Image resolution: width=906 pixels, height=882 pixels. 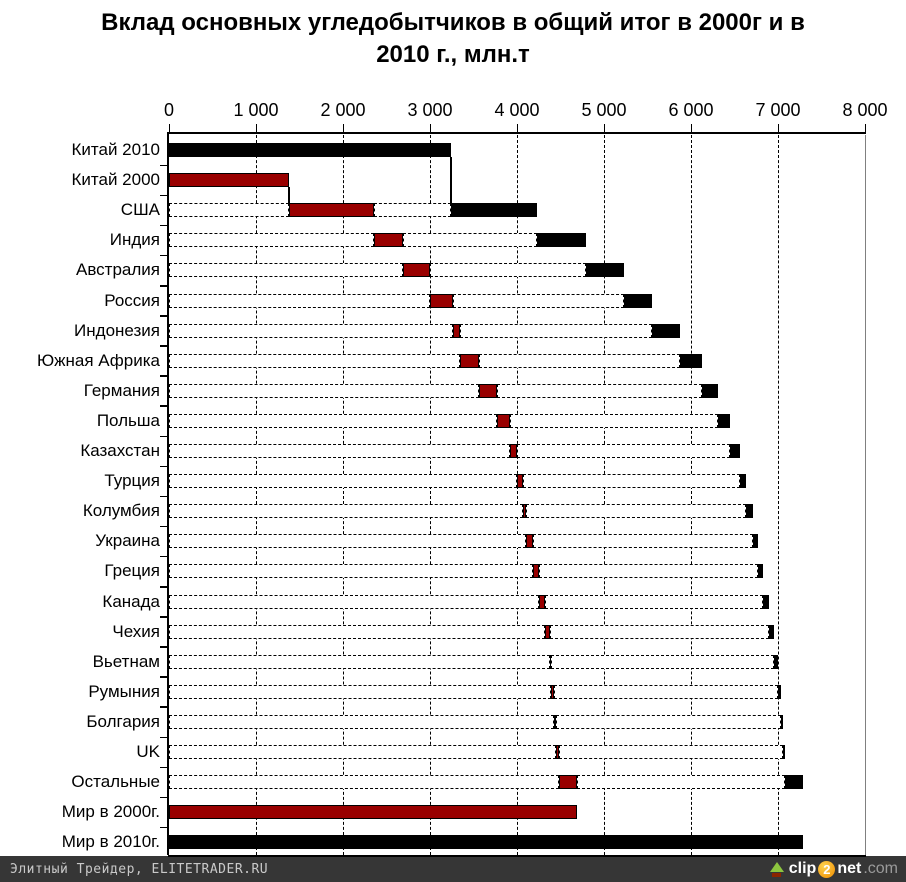 What do you see at coordinates (148, 752) in the screenshot?
I see `category-label: UK` at bounding box center [148, 752].